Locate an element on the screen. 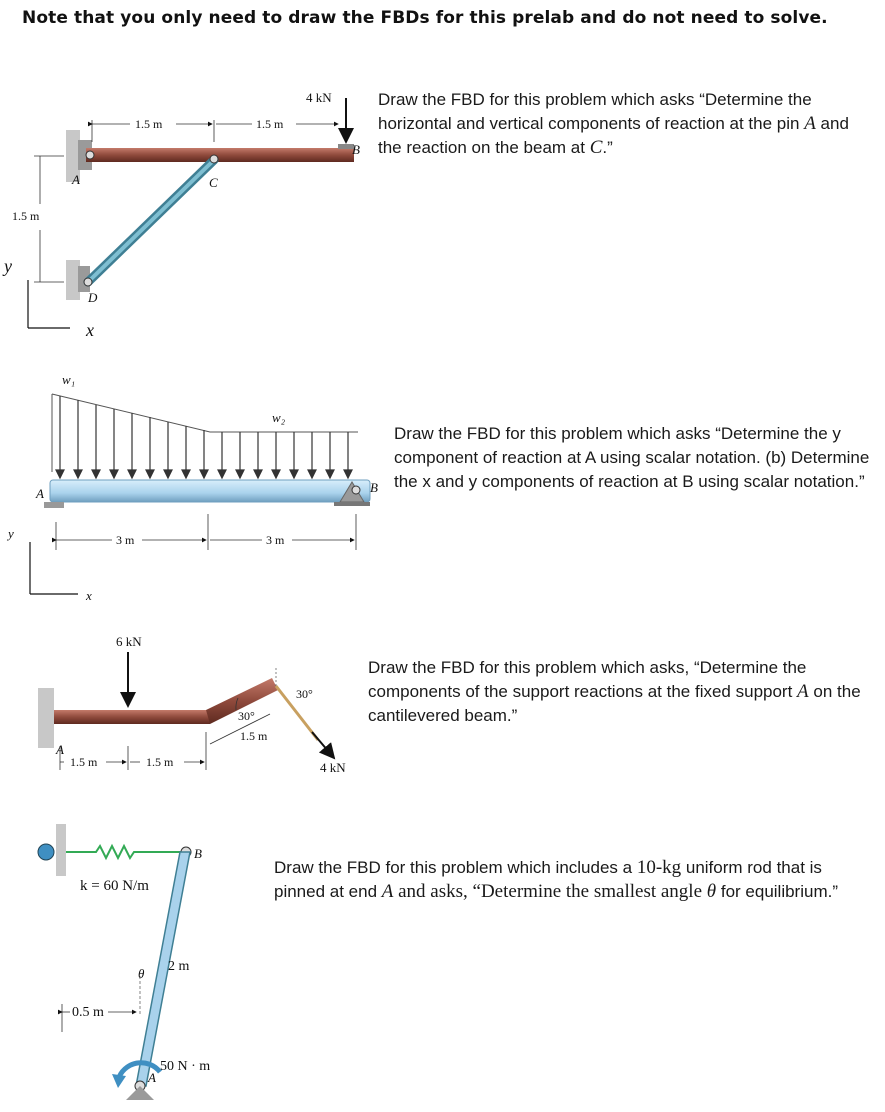  dim-ac: 1.5 m is located at coordinates (149, 124).